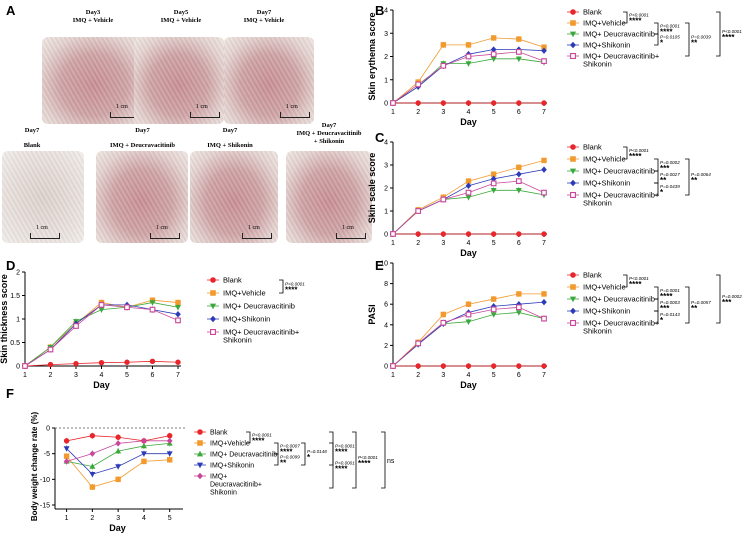 The height and width of the screenshot is (545, 744). Describe the element at coordinates (144, 518) in the screenshot. I see `x-tick-label: 4` at that location.